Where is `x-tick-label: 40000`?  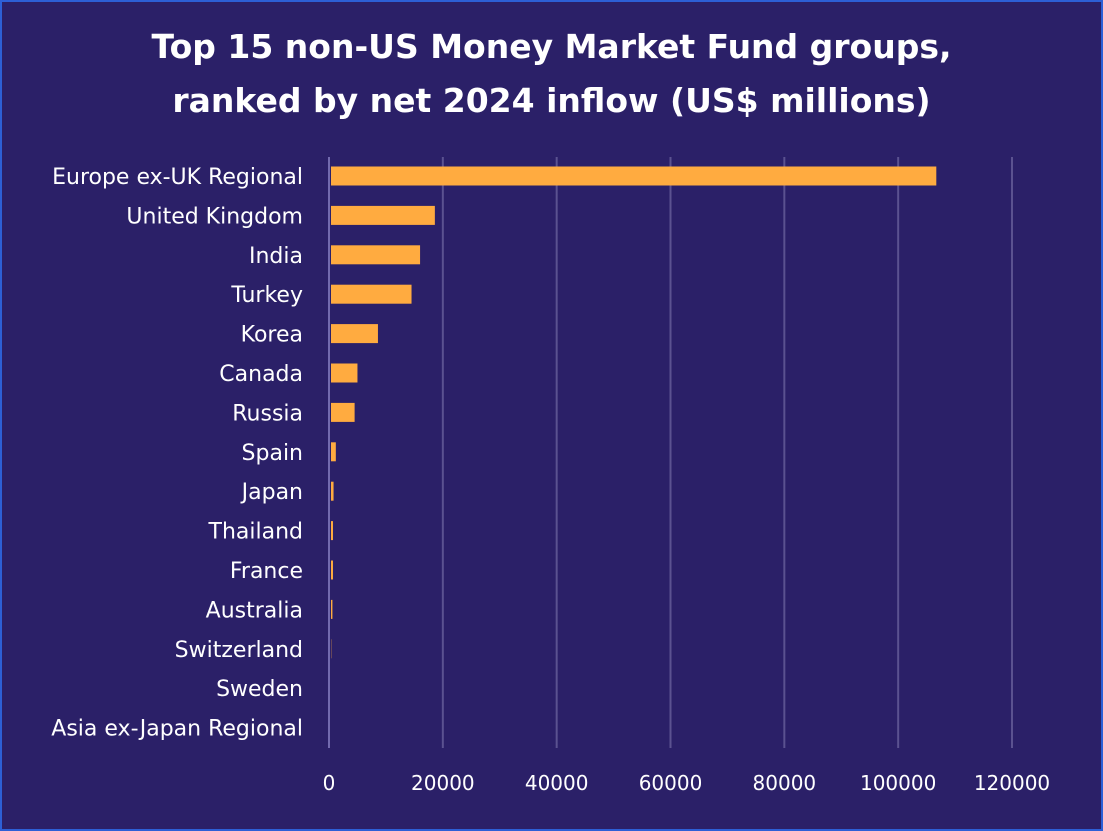 x-tick-label: 40000 is located at coordinates (557, 783).